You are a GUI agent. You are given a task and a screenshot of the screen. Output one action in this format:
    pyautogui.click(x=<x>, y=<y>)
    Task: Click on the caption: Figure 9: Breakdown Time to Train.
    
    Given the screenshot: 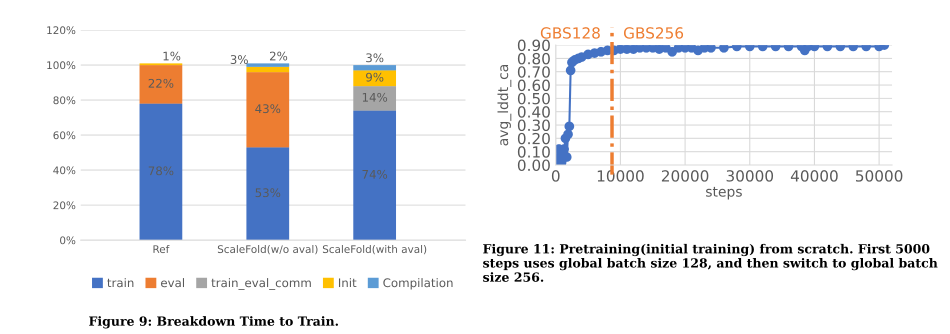 What is the action you would take?
    pyautogui.click(x=213, y=322)
    